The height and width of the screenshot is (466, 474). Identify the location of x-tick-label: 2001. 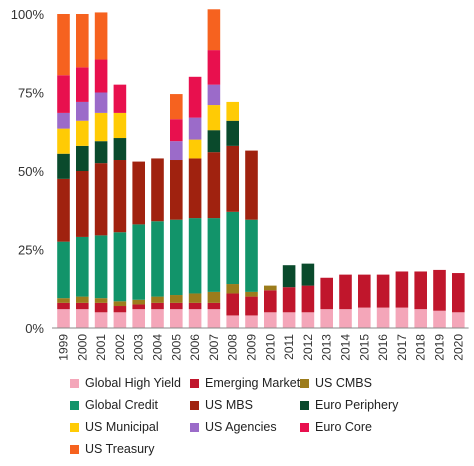
(101, 347).